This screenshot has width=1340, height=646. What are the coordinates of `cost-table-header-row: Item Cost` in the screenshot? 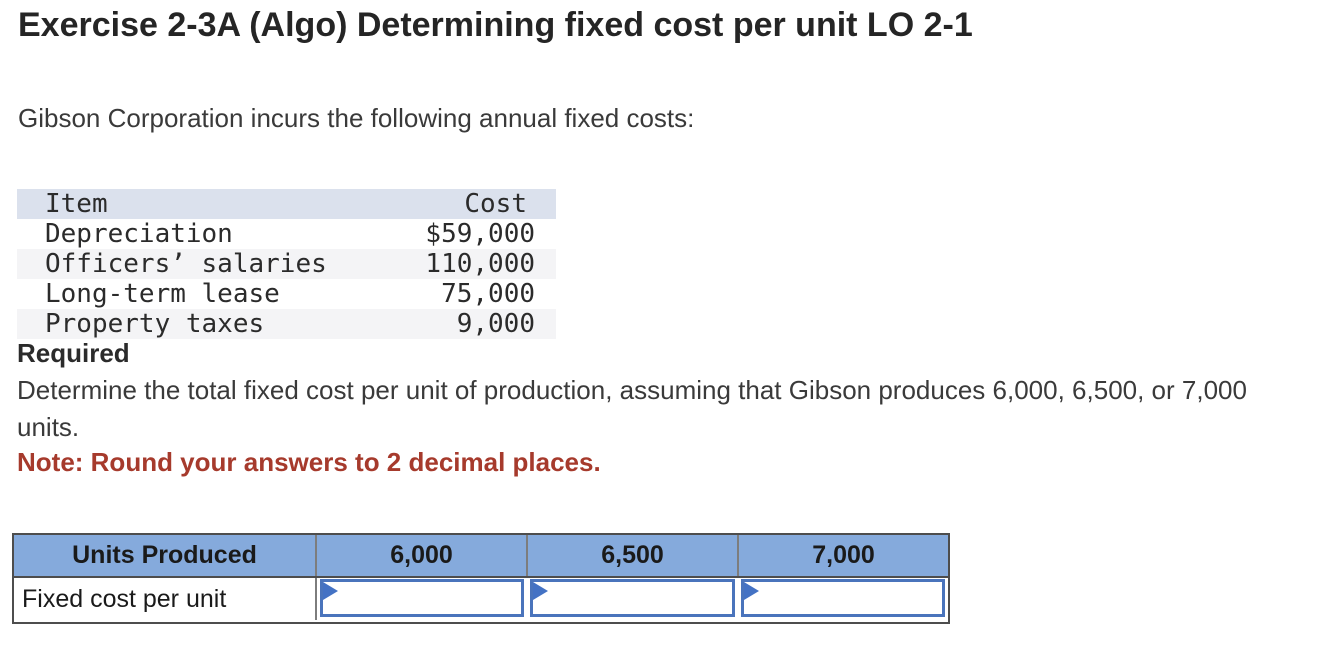 It's located at (286, 204).